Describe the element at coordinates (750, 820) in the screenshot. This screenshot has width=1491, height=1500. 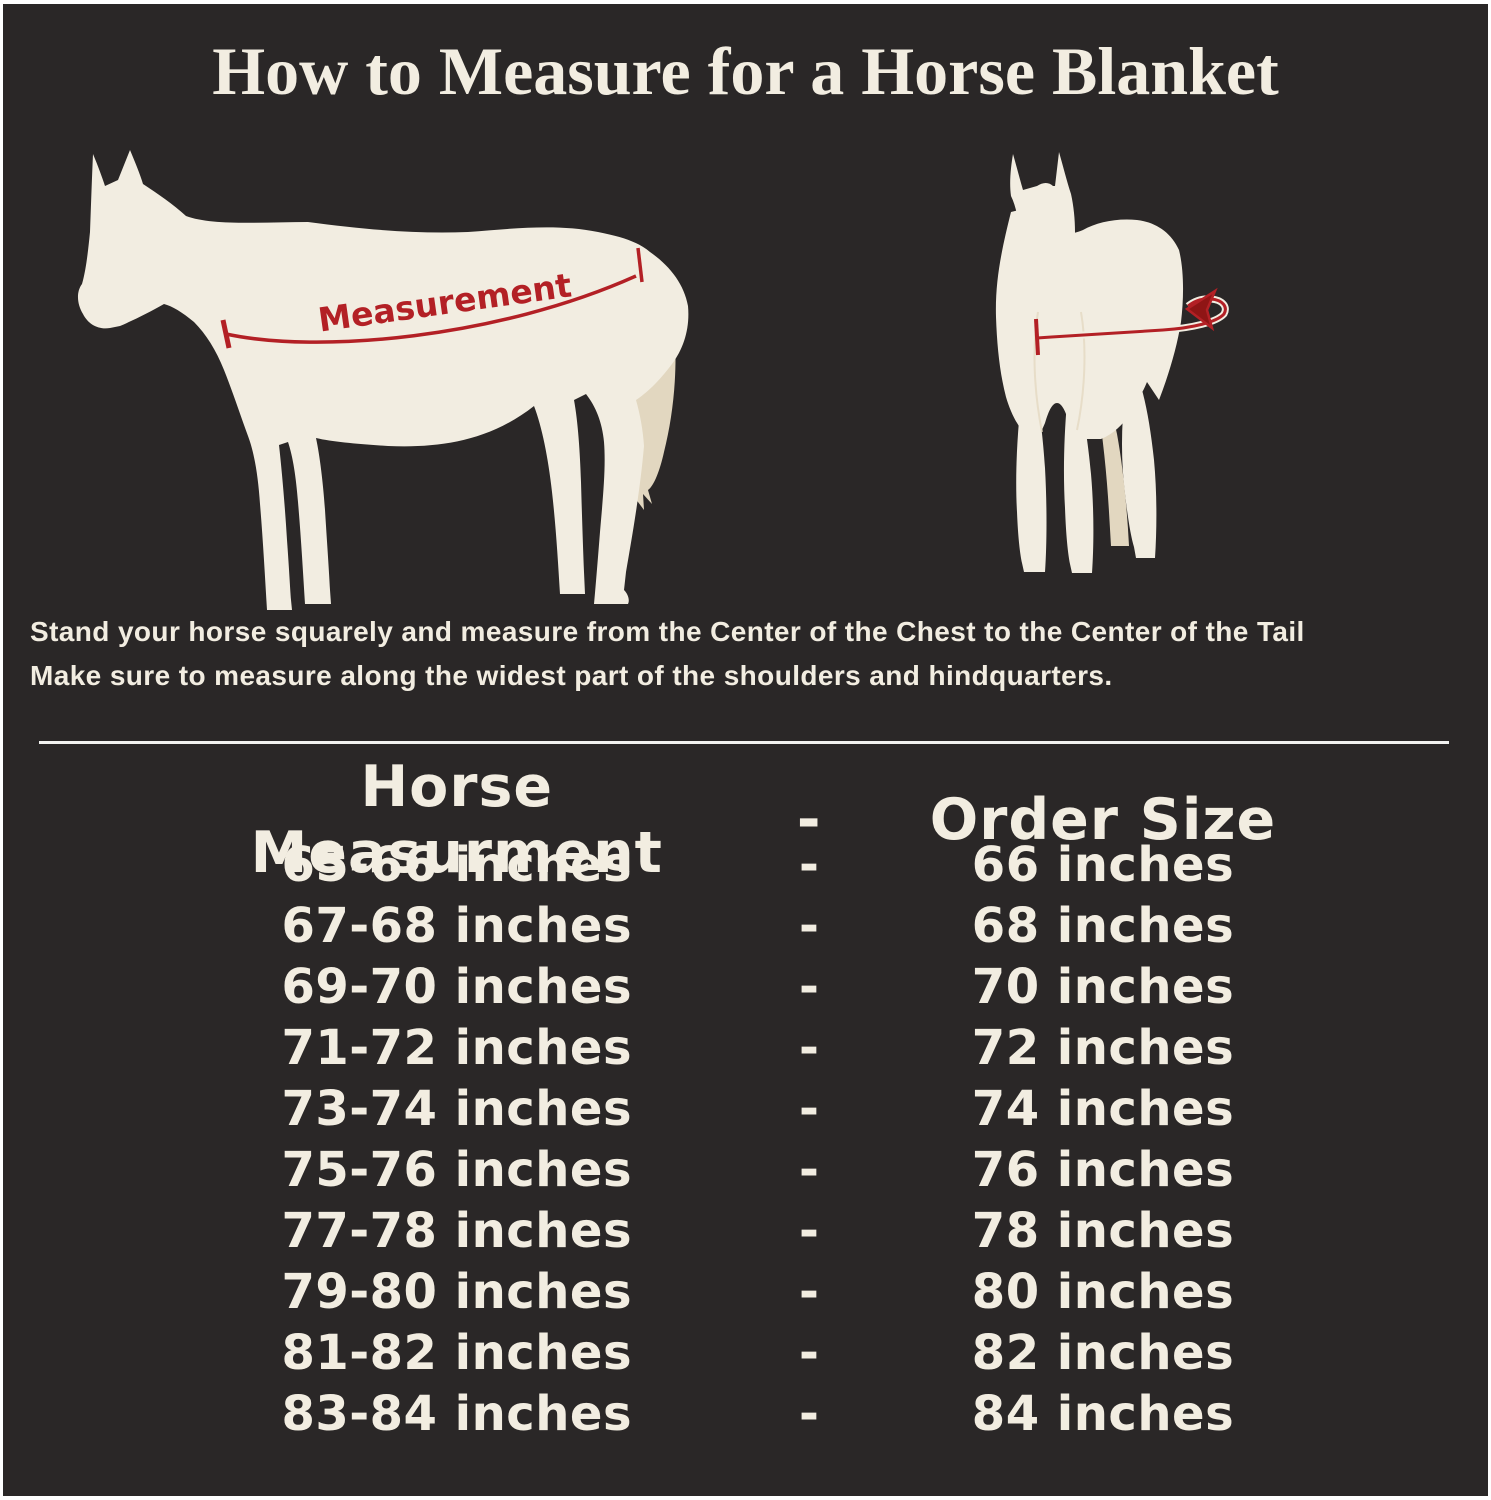
I see `size-table-header: Horse Measurment - Order Size` at that location.